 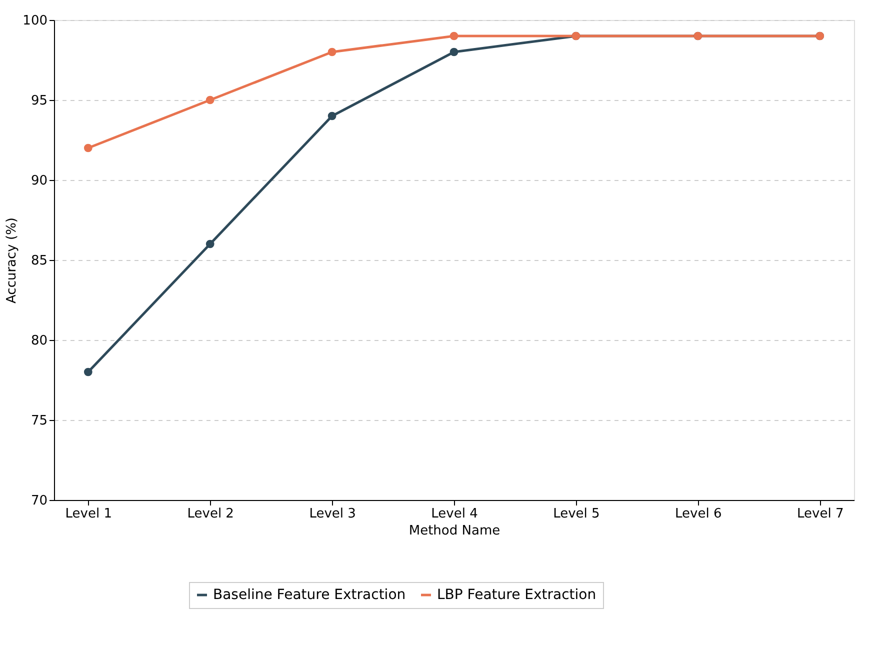 I want to click on x-tick-label: Level 4, so click(x=454, y=514).